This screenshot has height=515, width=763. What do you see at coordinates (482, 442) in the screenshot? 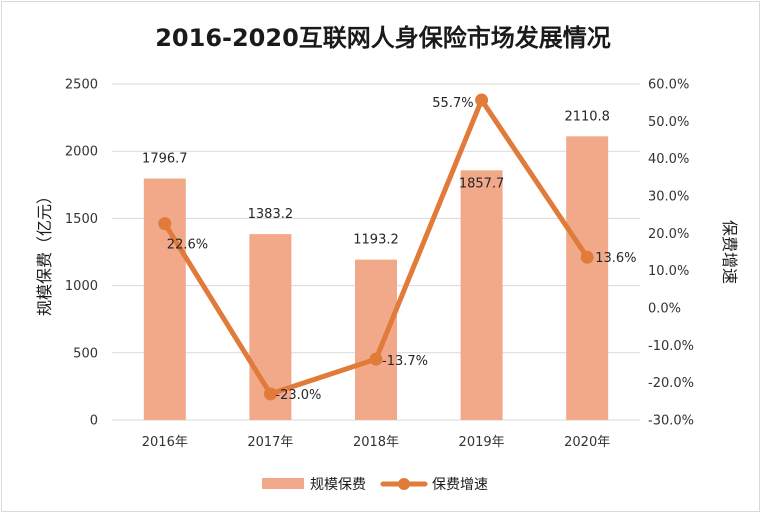
I see `x-tick-label: 2019年` at bounding box center [482, 442].